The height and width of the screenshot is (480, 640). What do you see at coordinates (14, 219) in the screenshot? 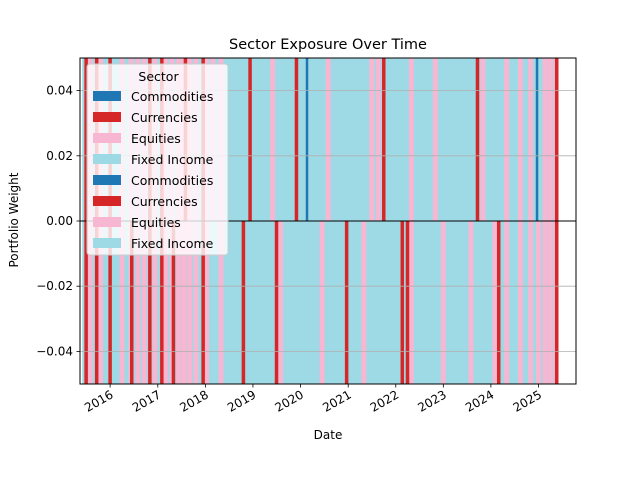
I see `y-axis-label: Portfolio Weight` at bounding box center [14, 219].